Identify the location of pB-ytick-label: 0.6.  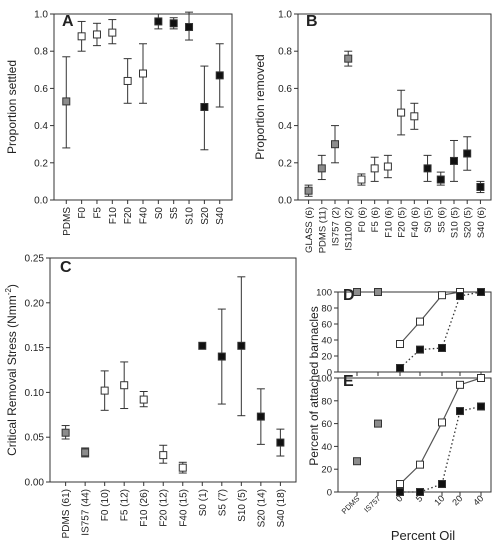
(285, 89).